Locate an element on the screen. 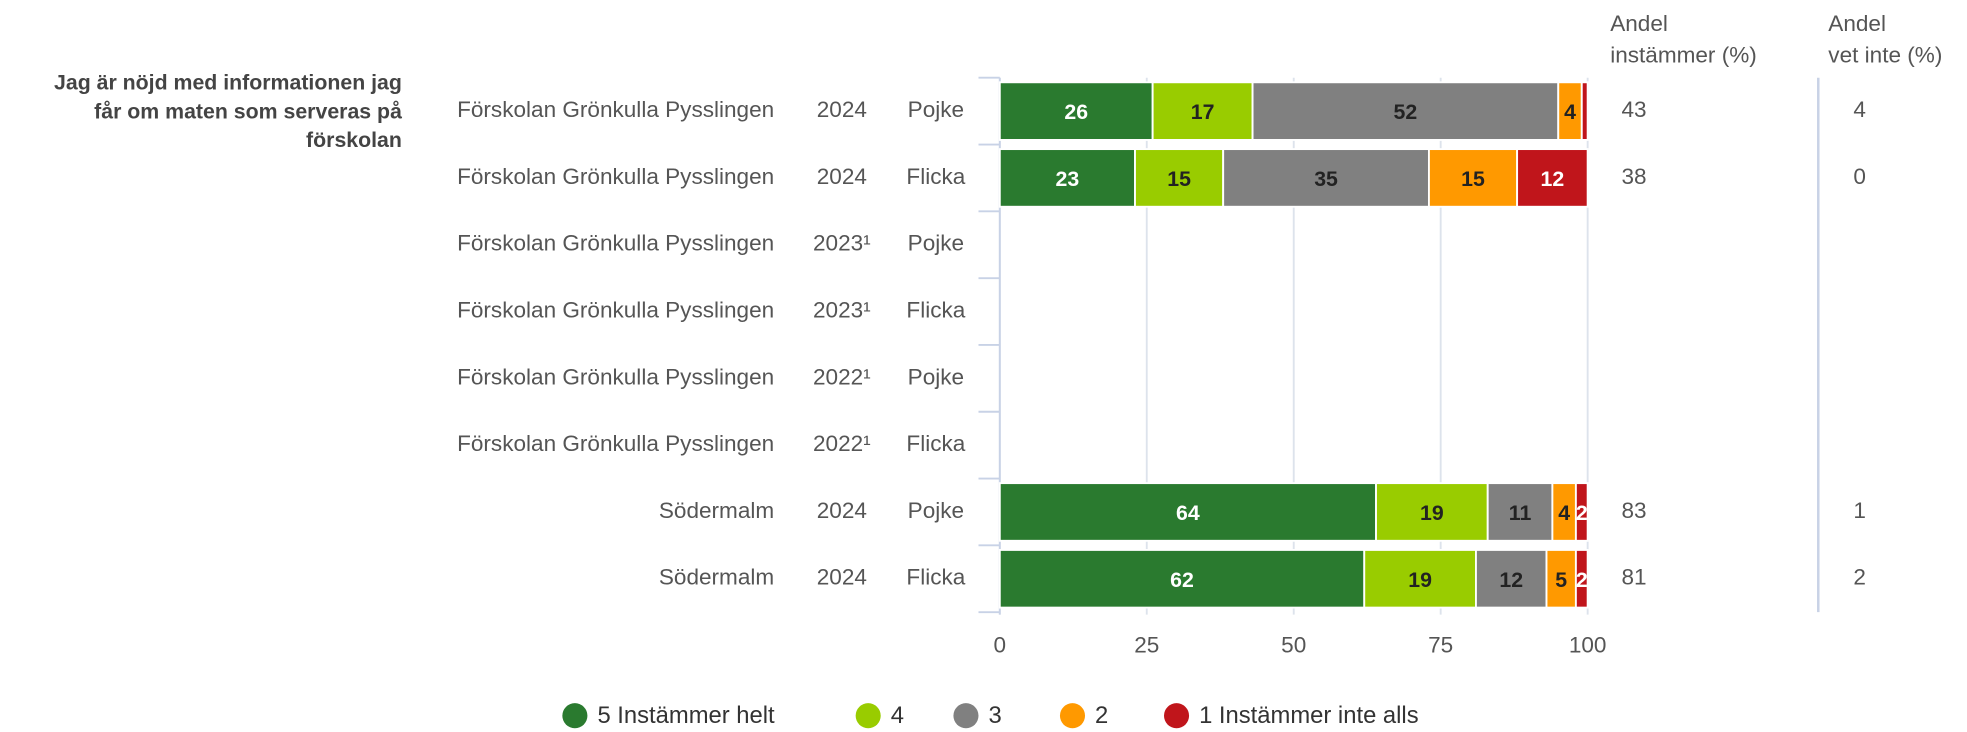 Image resolution: width=1967 pixels, height=732 pixels. x-tick-label: 75 is located at coordinates (1440, 645).